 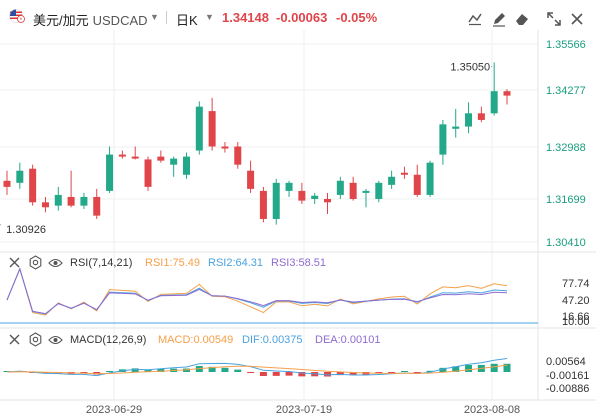 I want to click on price-change-pct: -0.05%, so click(x=357, y=17).